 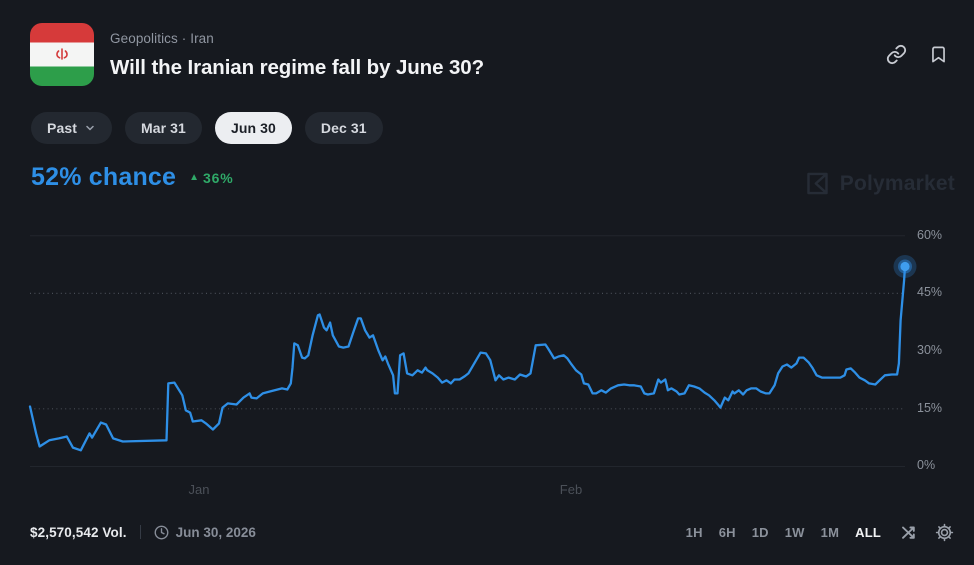 I want to click on timeframe-group: 1H 6H 1D 1W 1M ALL, so click(x=783, y=532).